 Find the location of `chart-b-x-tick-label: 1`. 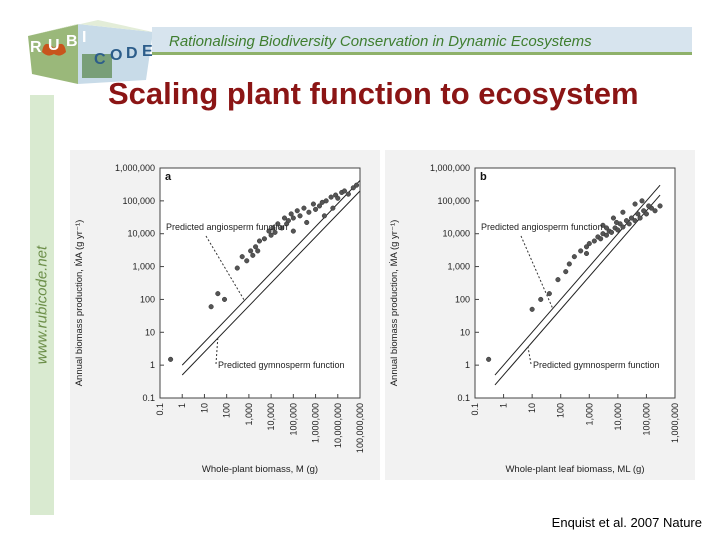

chart-b-x-tick-label: 1 is located at coordinates (504, 405).